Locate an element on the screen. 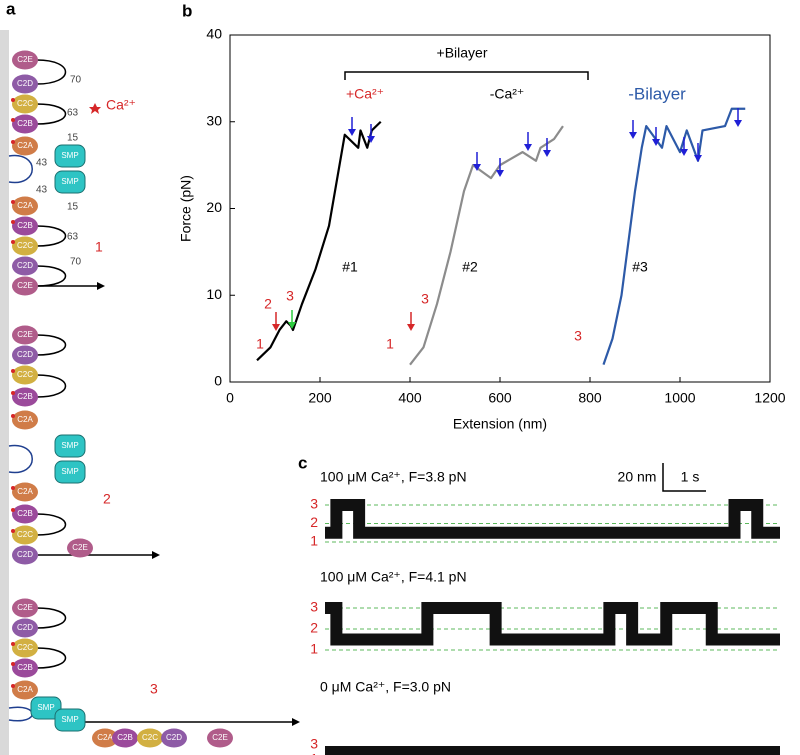  annotation: -Bilayer is located at coordinates (657, 93).